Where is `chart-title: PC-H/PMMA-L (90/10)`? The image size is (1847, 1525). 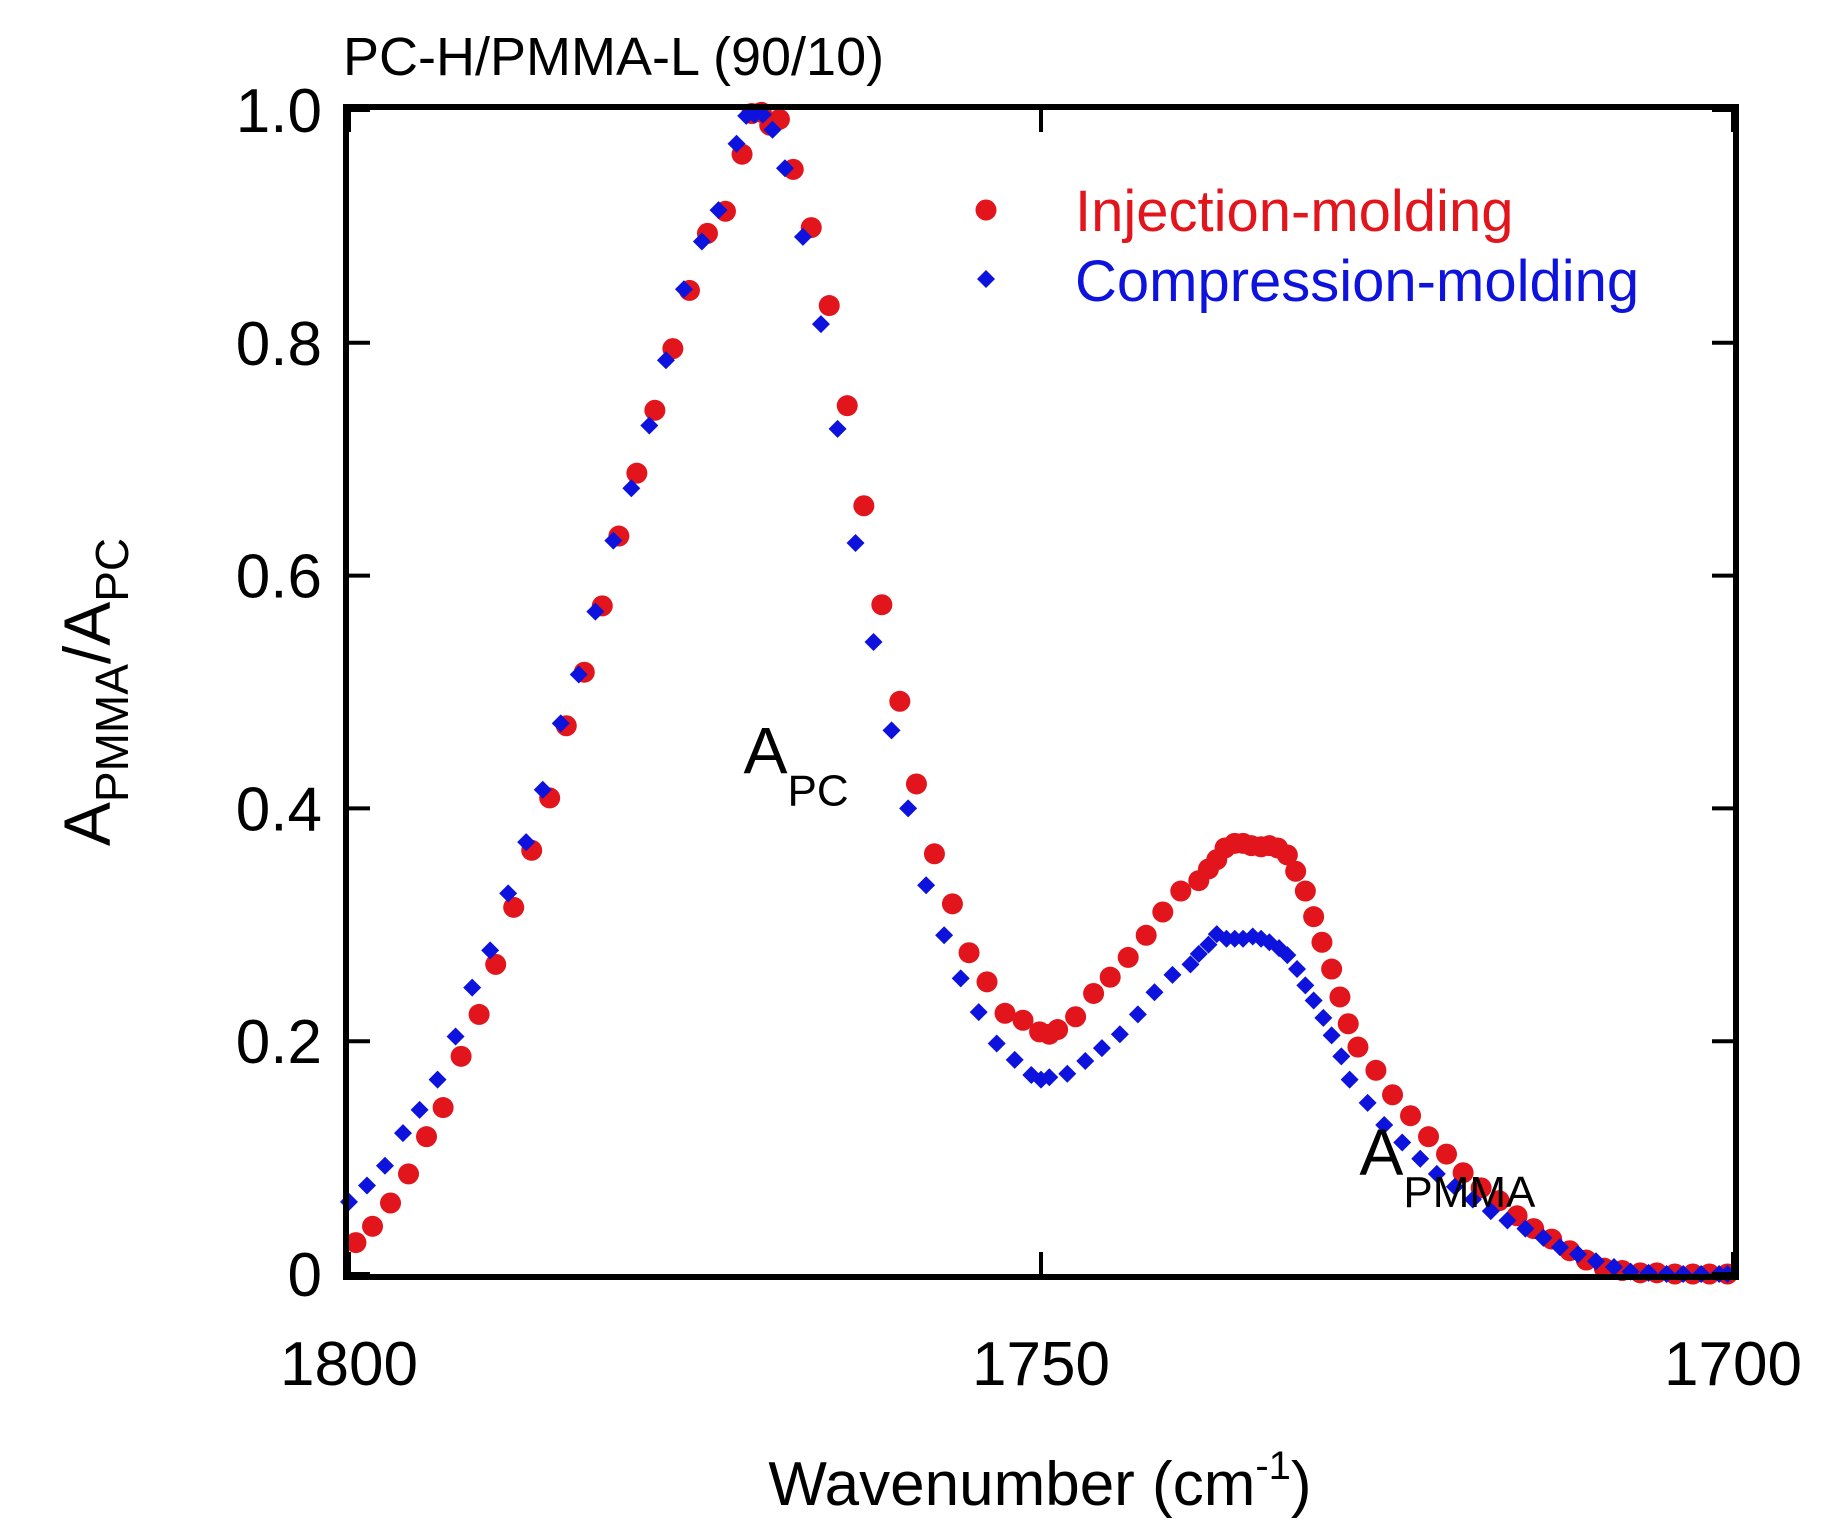 chart-title: PC-H/PMMA-L (90/10) is located at coordinates (613, 57).